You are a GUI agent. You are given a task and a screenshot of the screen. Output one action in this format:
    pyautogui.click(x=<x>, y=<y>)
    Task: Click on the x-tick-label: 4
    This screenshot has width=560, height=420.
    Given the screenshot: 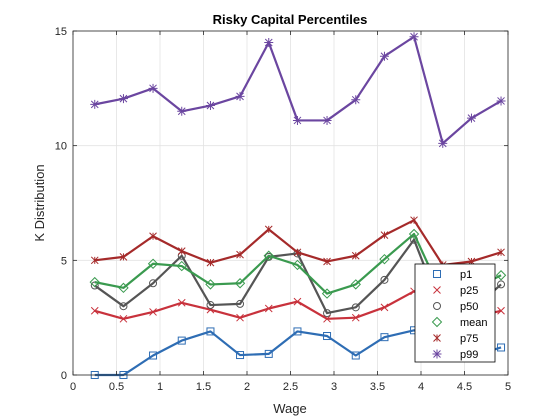 What is the action you would take?
    pyautogui.click(x=421, y=387)
    